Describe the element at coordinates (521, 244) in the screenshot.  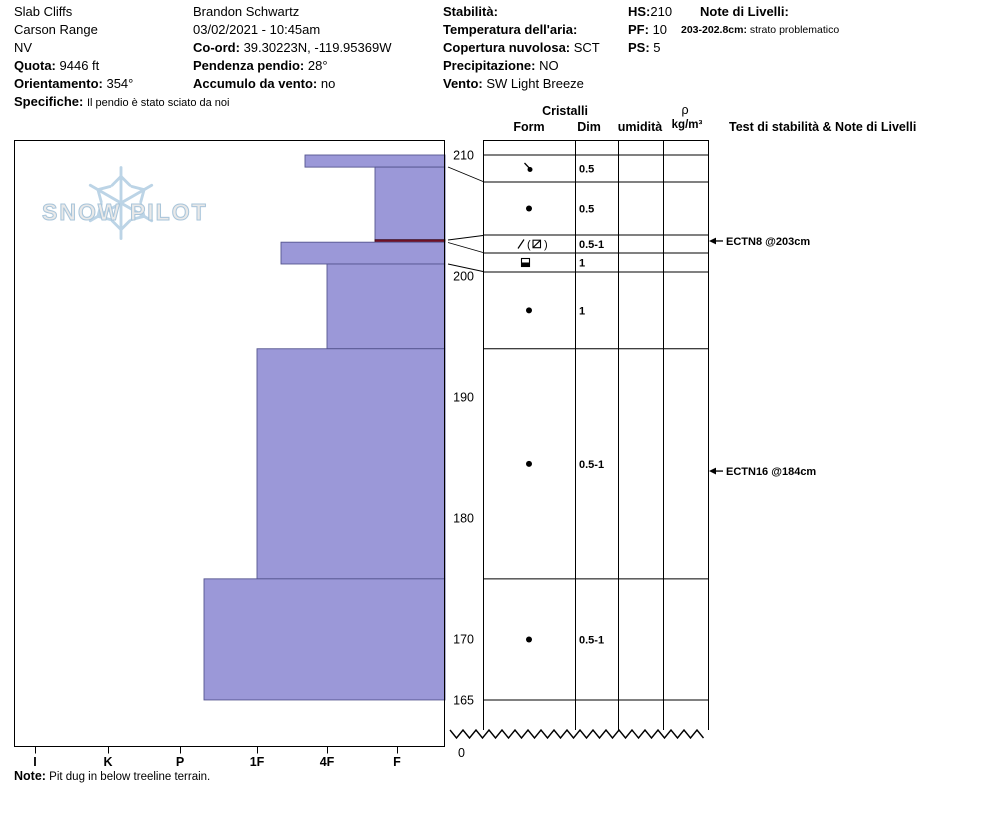
I see `grain-form-symbol-slash` at that location.